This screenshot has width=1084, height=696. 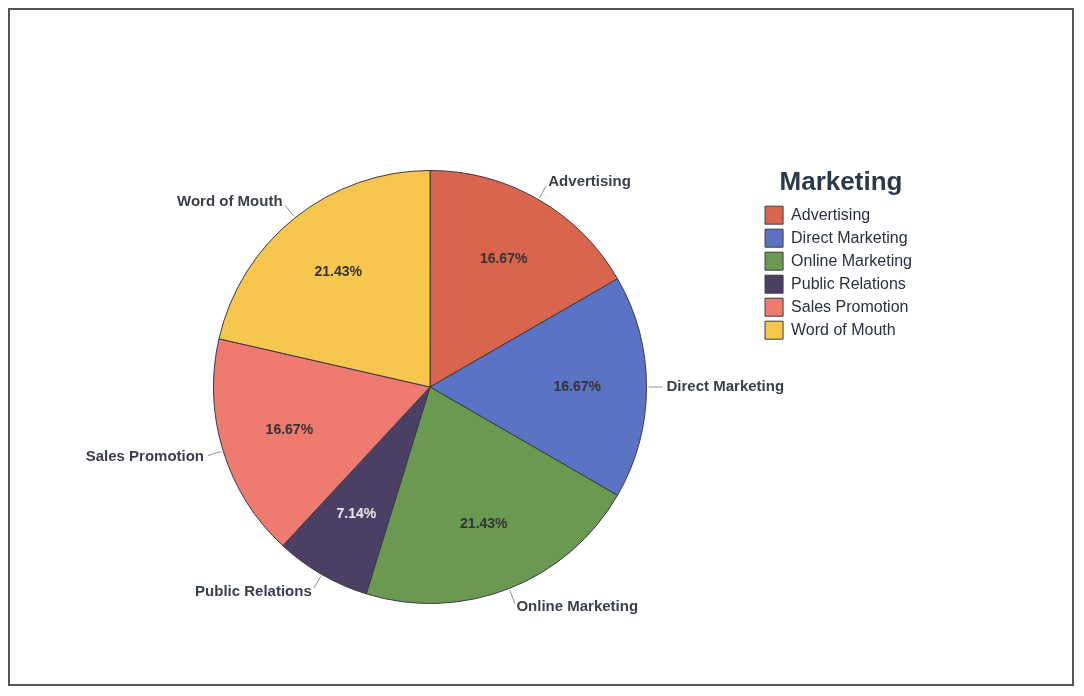 I want to click on data-label: 7.14%, so click(x=356, y=513).